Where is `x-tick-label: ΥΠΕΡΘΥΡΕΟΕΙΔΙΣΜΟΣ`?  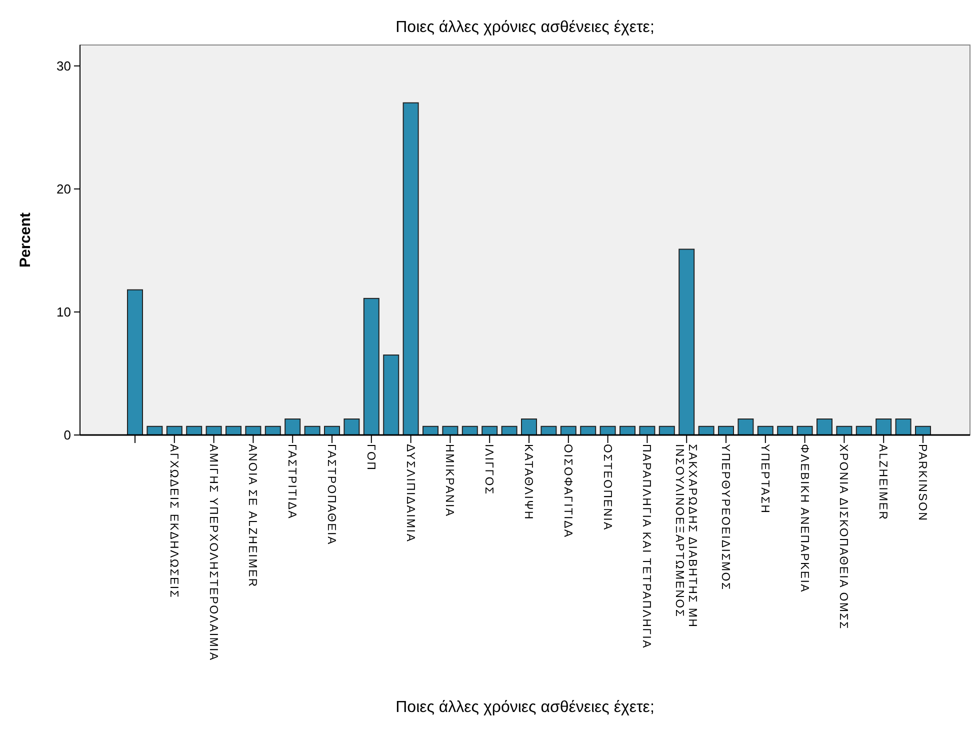
x-tick-label: ΥΠΕΡΘΥΡΕΟΕΙΔΙΣΜΟΣ is located at coordinates (725, 517).